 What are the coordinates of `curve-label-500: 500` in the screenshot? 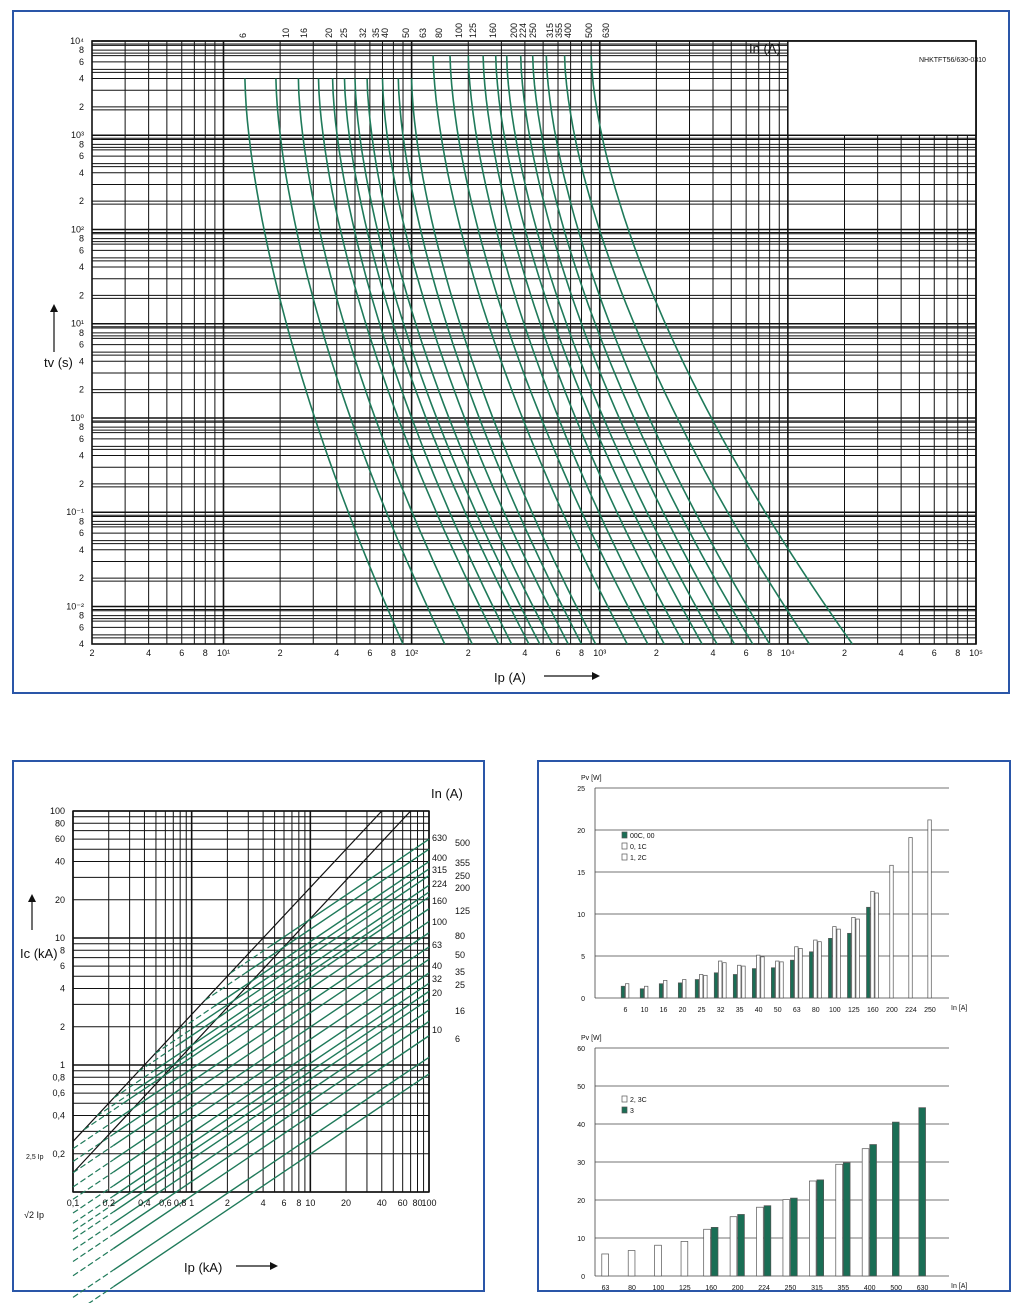 It's located at (589, 30).